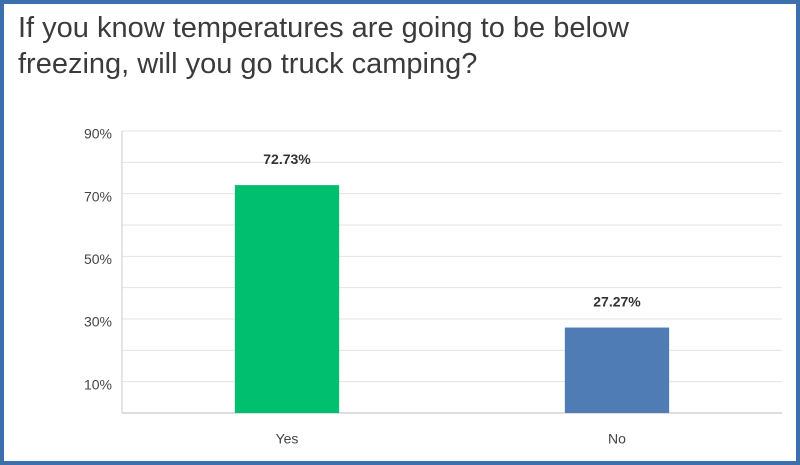 Image resolution: width=800 pixels, height=465 pixels. Describe the element at coordinates (617, 301) in the screenshot. I see `value-label: 27.27%` at that location.